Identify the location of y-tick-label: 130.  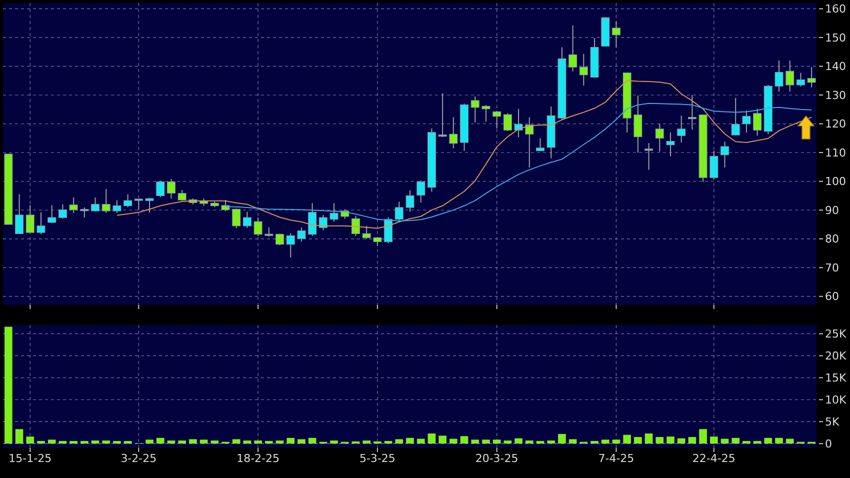
(835, 95).